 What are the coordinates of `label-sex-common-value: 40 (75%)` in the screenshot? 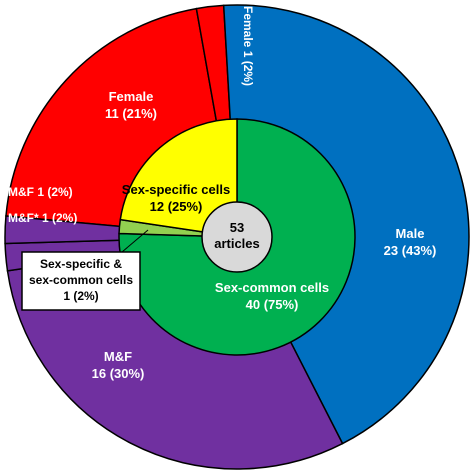 It's located at (272, 304).